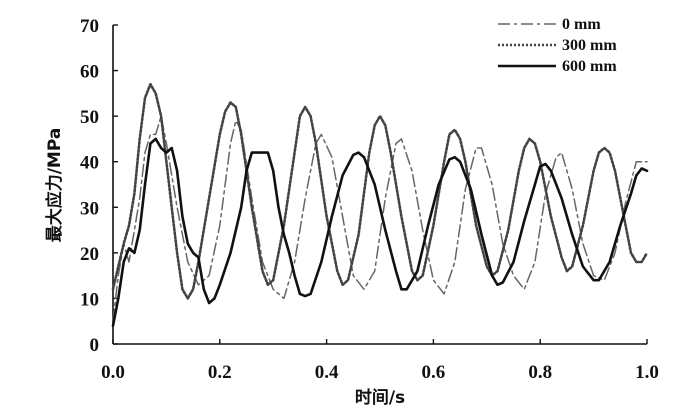 The width and height of the screenshot is (700, 411). Describe the element at coordinates (89, 26) in the screenshot. I see `y-tick-label: 70` at that location.